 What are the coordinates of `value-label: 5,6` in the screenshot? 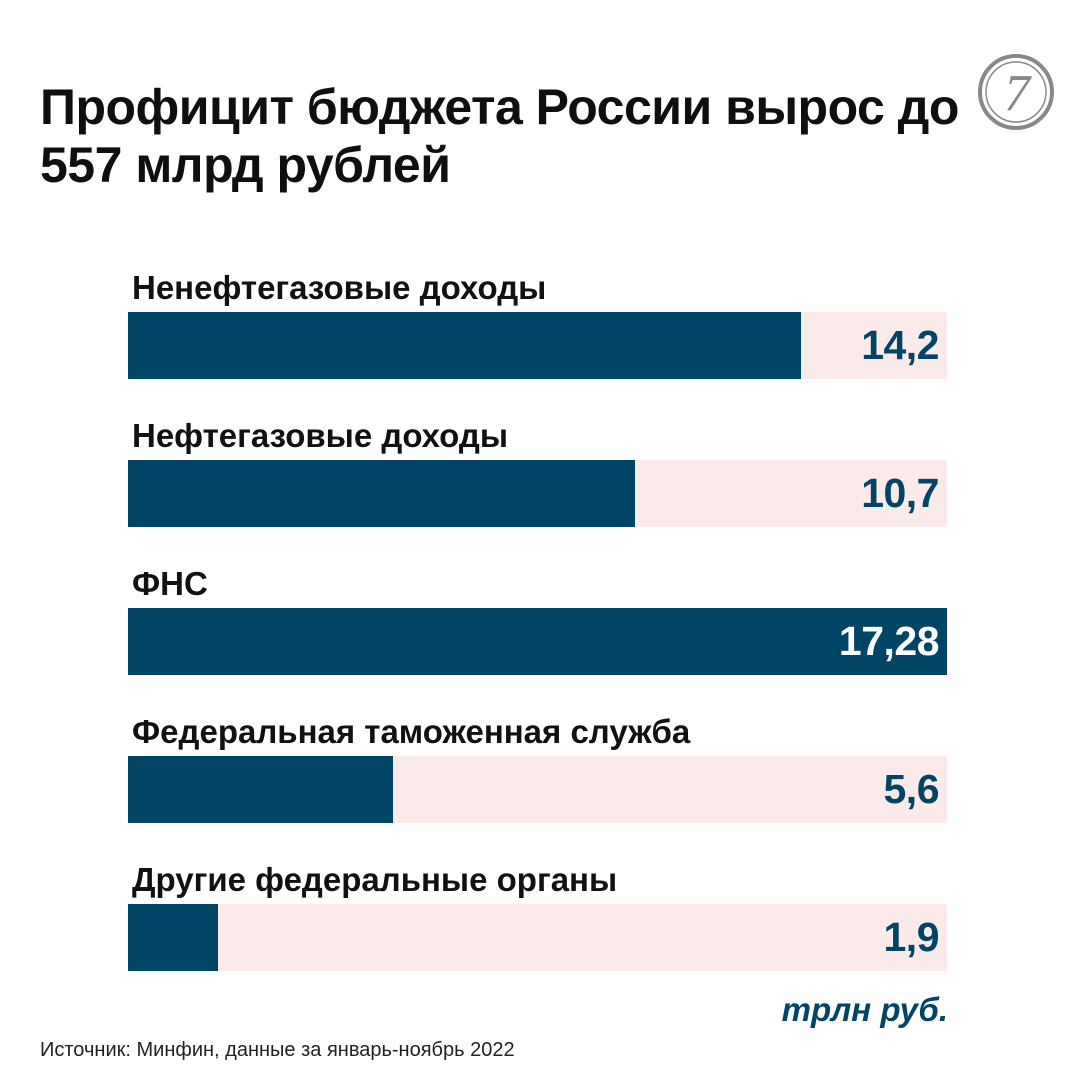 It's located at (911, 789).